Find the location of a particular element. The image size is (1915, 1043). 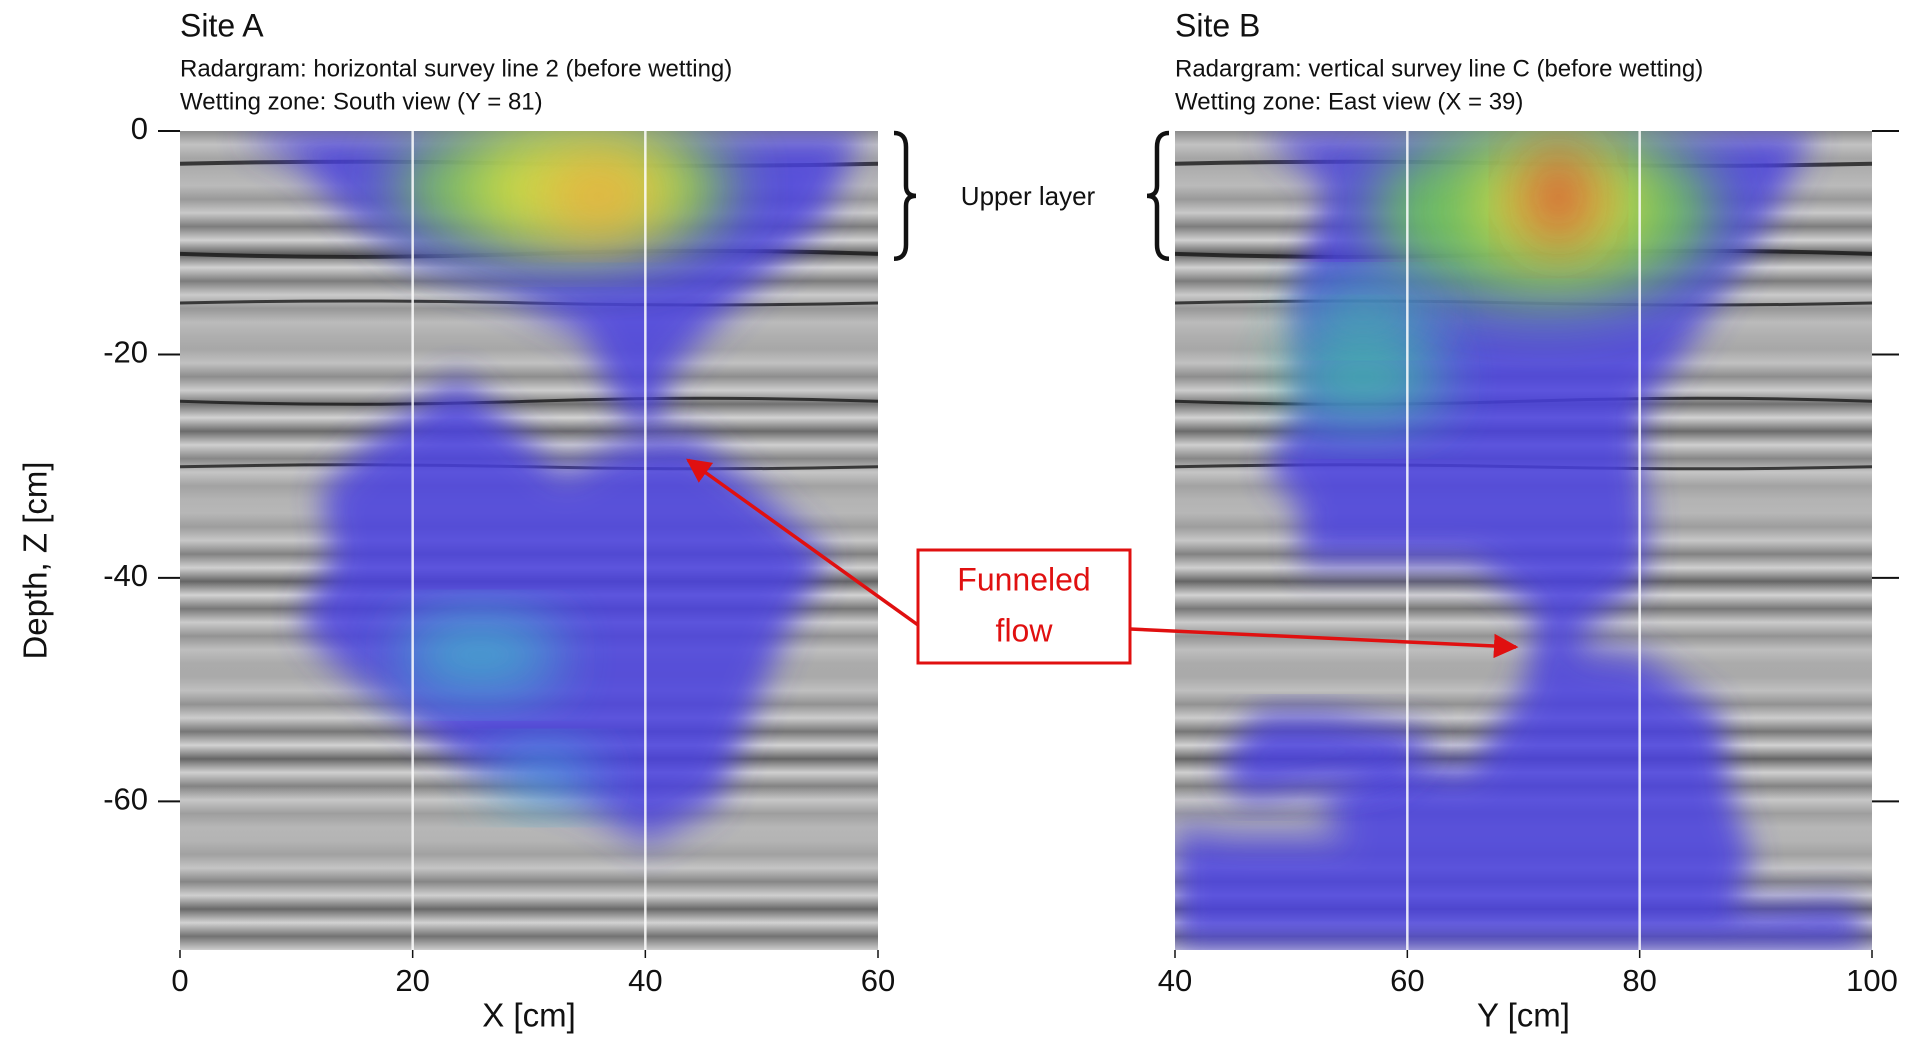

y-tick-label: -40 is located at coordinates (125, 575).